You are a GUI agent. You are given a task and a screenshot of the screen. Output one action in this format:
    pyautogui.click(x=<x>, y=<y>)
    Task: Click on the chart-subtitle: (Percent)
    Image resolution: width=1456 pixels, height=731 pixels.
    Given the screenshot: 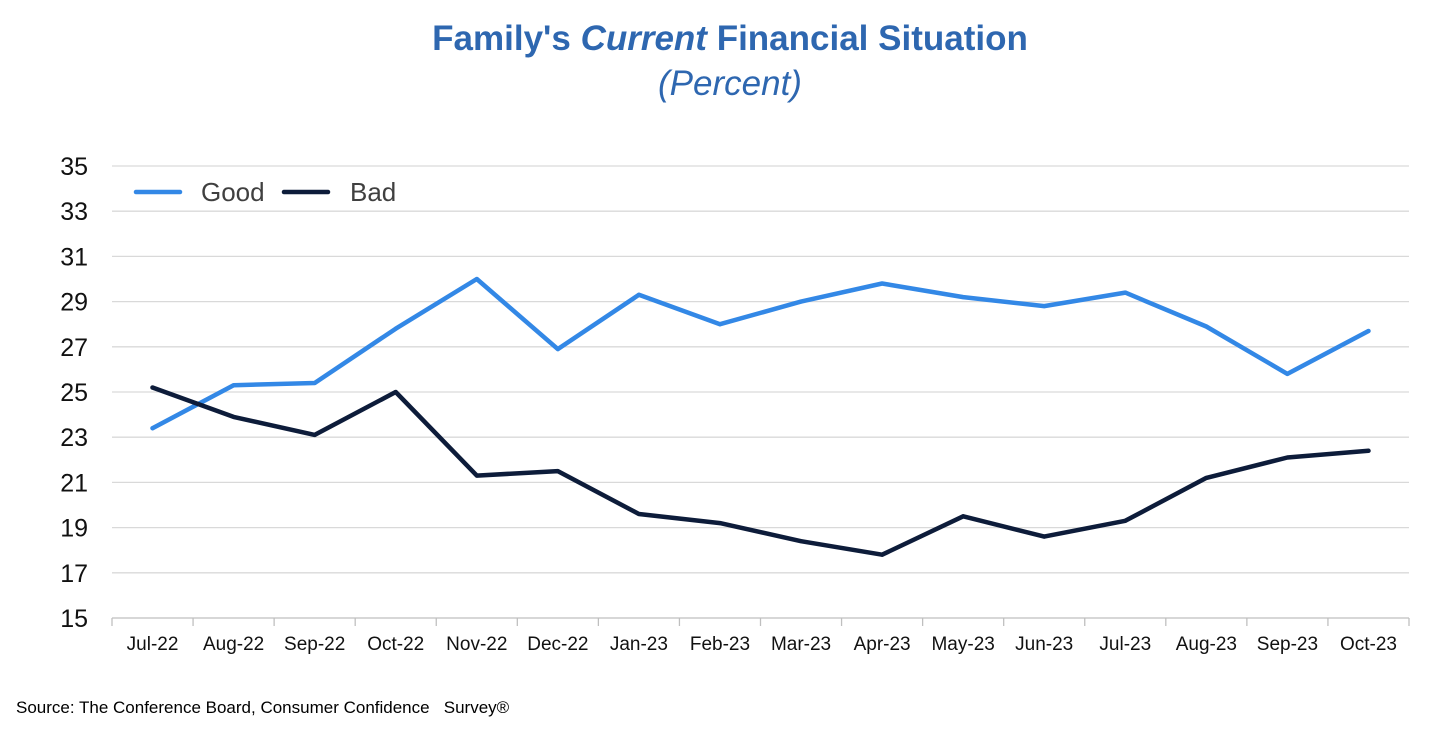 What is the action you would take?
    pyautogui.click(x=730, y=83)
    